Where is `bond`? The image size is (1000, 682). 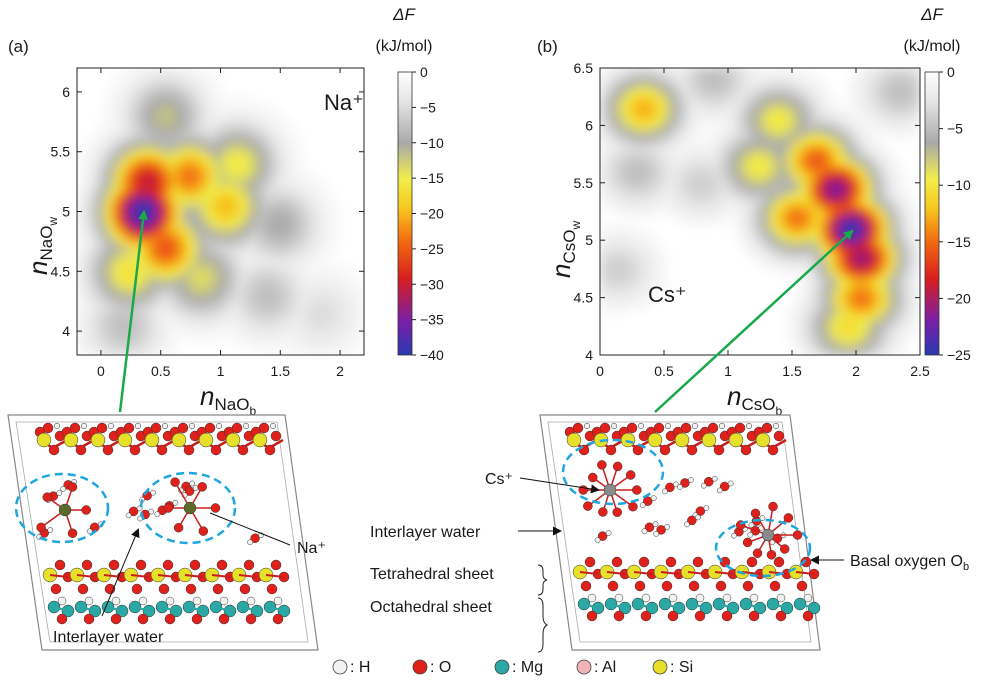
bond is located at coordinates (86, 576).